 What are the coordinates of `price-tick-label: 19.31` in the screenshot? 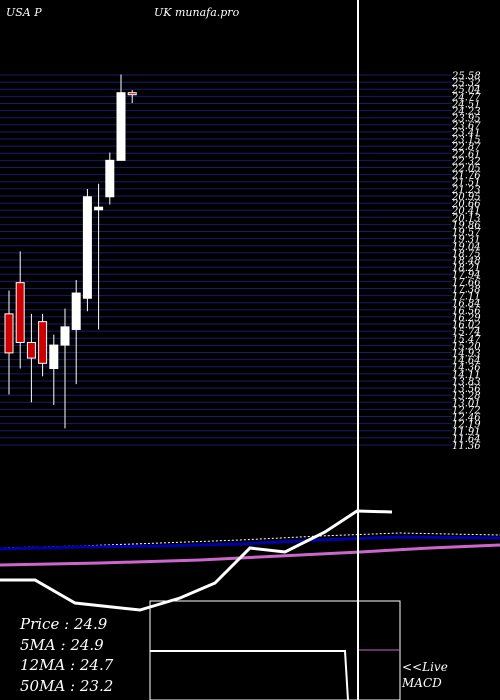 It's located at (466, 240).